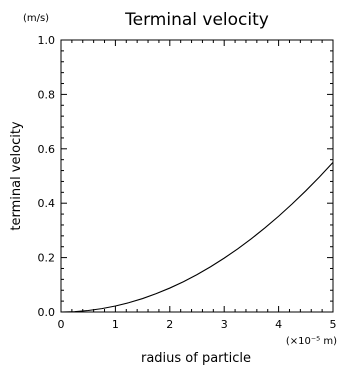 This screenshot has height=373, width=340. I want to click on x-tick-label: 2, so click(169, 324).